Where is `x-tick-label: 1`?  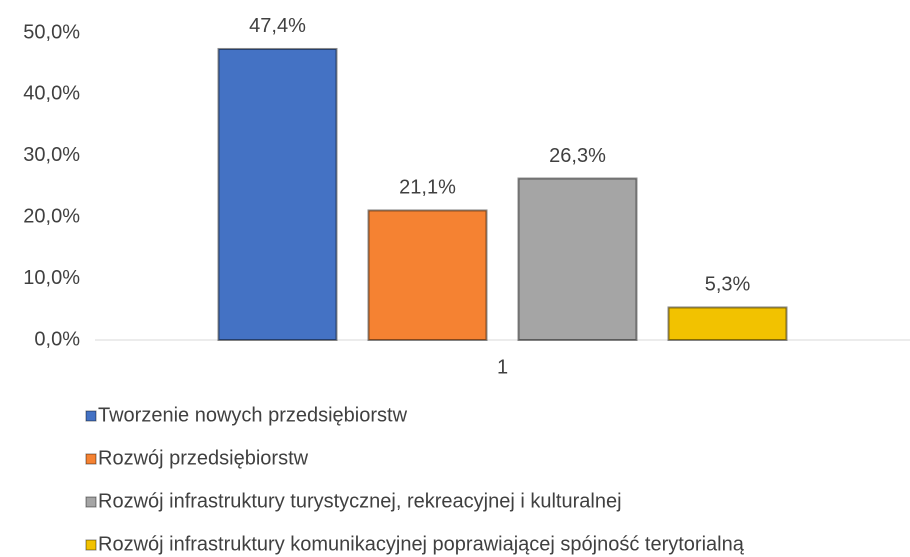 x-tick-label: 1 is located at coordinates (502, 367).